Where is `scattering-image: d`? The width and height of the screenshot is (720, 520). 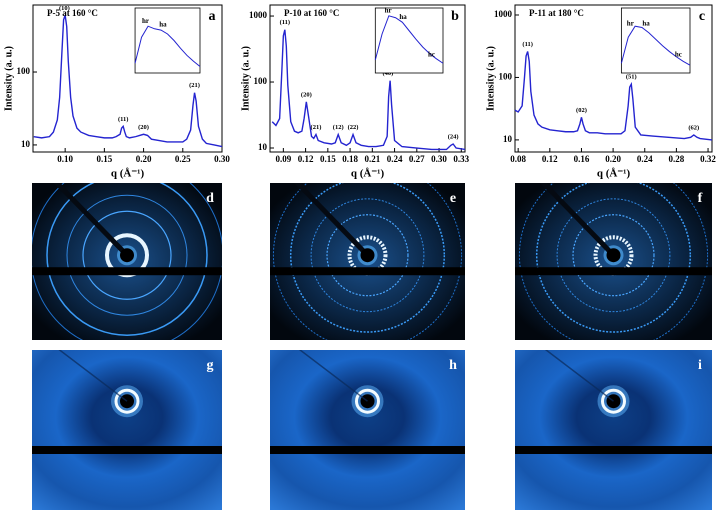 scattering-image: d is located at coordinates (127, 261).